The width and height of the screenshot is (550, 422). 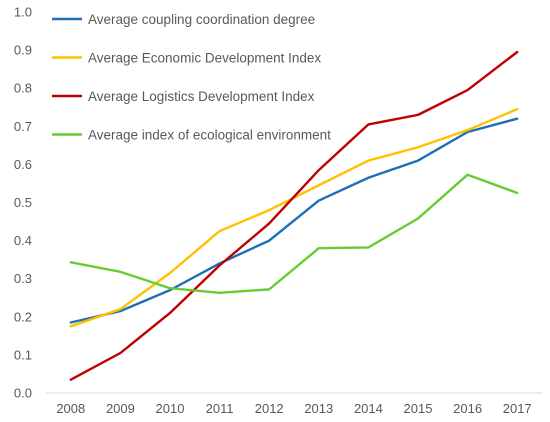 What do you see at coordinates (293, 408) in the screenshot?
I see `x-axis-tick-labels: 2008 2009 2010 2011 2012 2013 2014 2015 2016 2017` at bounding box center [293, 408].